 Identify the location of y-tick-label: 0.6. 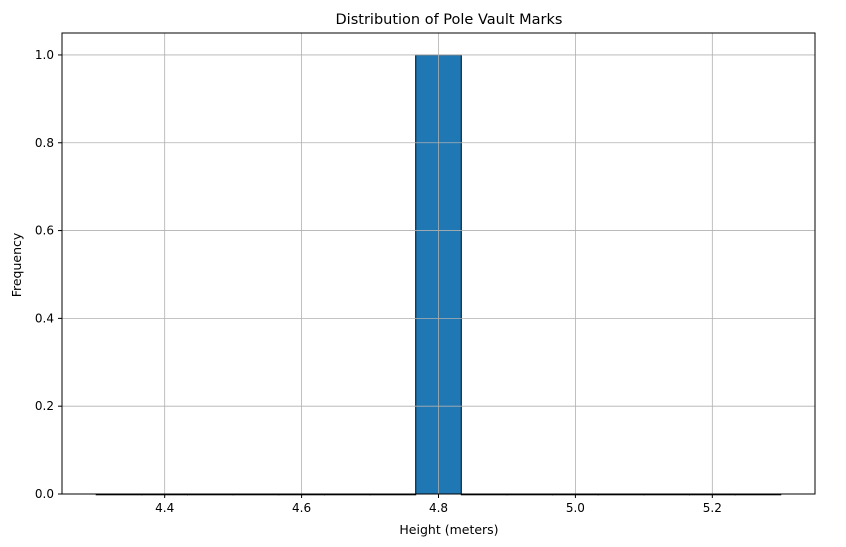
(44, 231).